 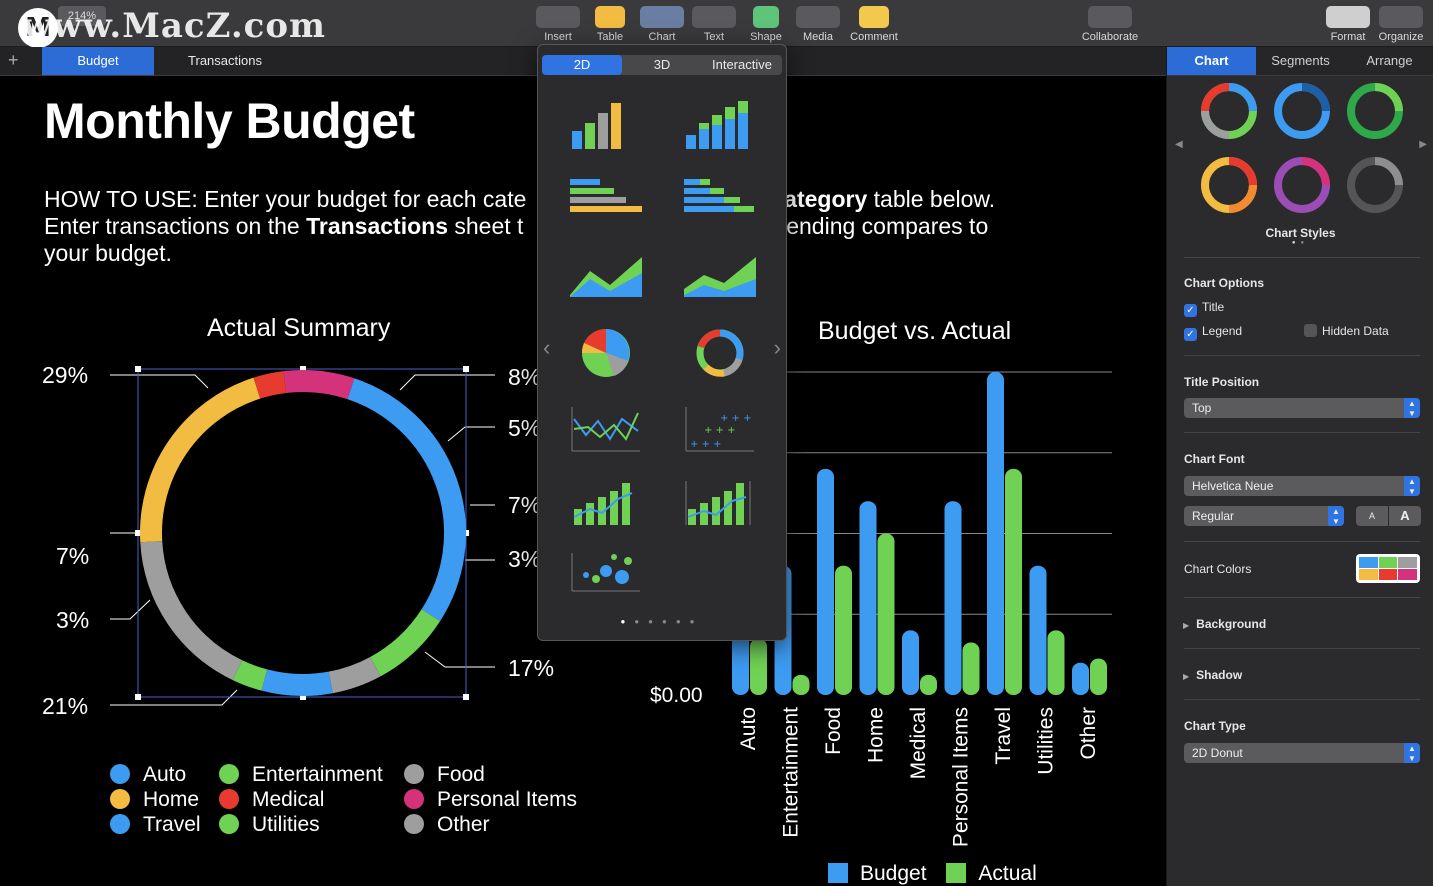 I want to click on chart-thumb-donut, so click(x=722, y=353).